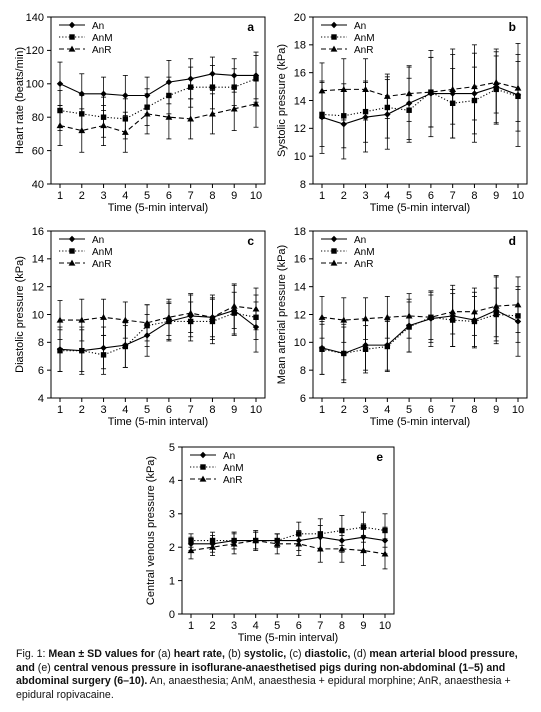 The height and width of the screenshot is (712, 541). I want to click on panel-b-legend-anm-label: AnM, so click(364, 38).